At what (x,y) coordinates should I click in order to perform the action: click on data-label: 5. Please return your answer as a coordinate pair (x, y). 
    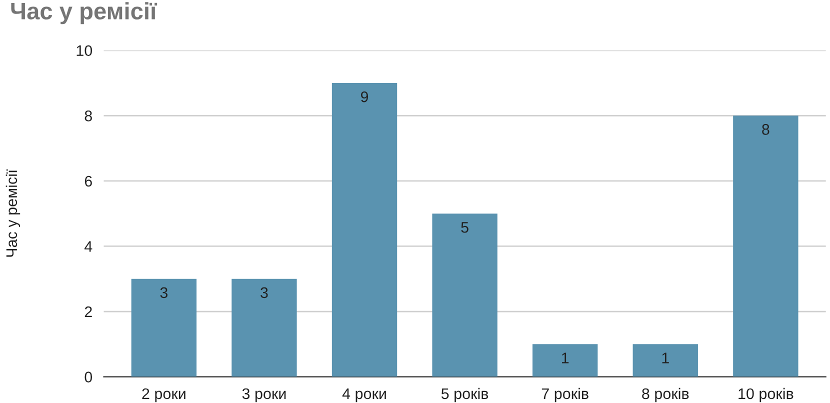
    Looking at the image, I should click on (464, 227).